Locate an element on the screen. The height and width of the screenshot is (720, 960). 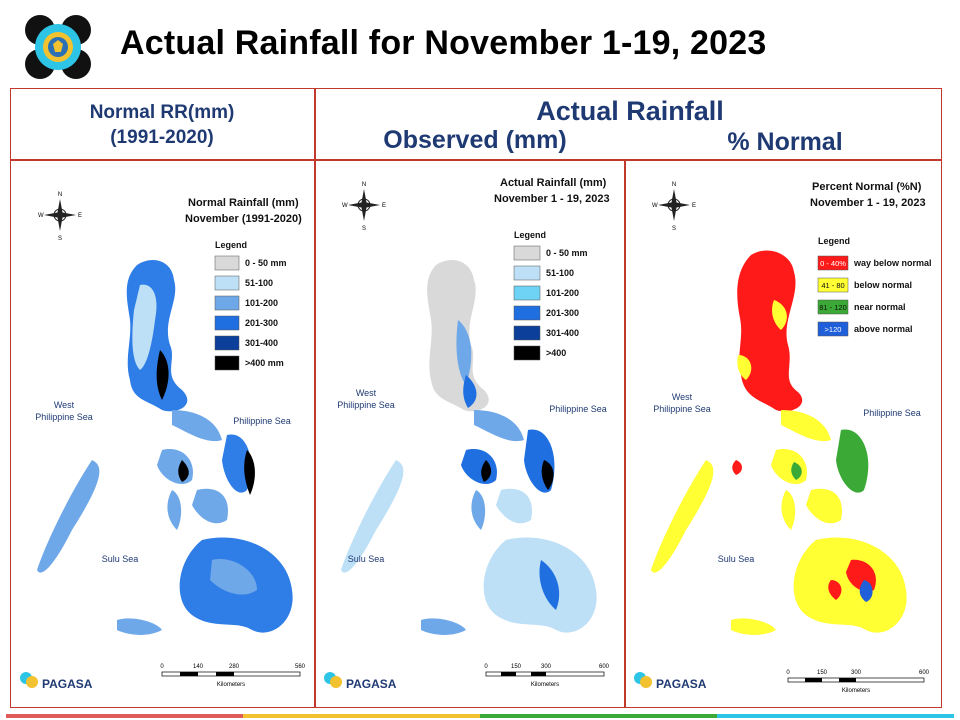
legend-range: 81 - 120 is located at coordinates (833, 307).